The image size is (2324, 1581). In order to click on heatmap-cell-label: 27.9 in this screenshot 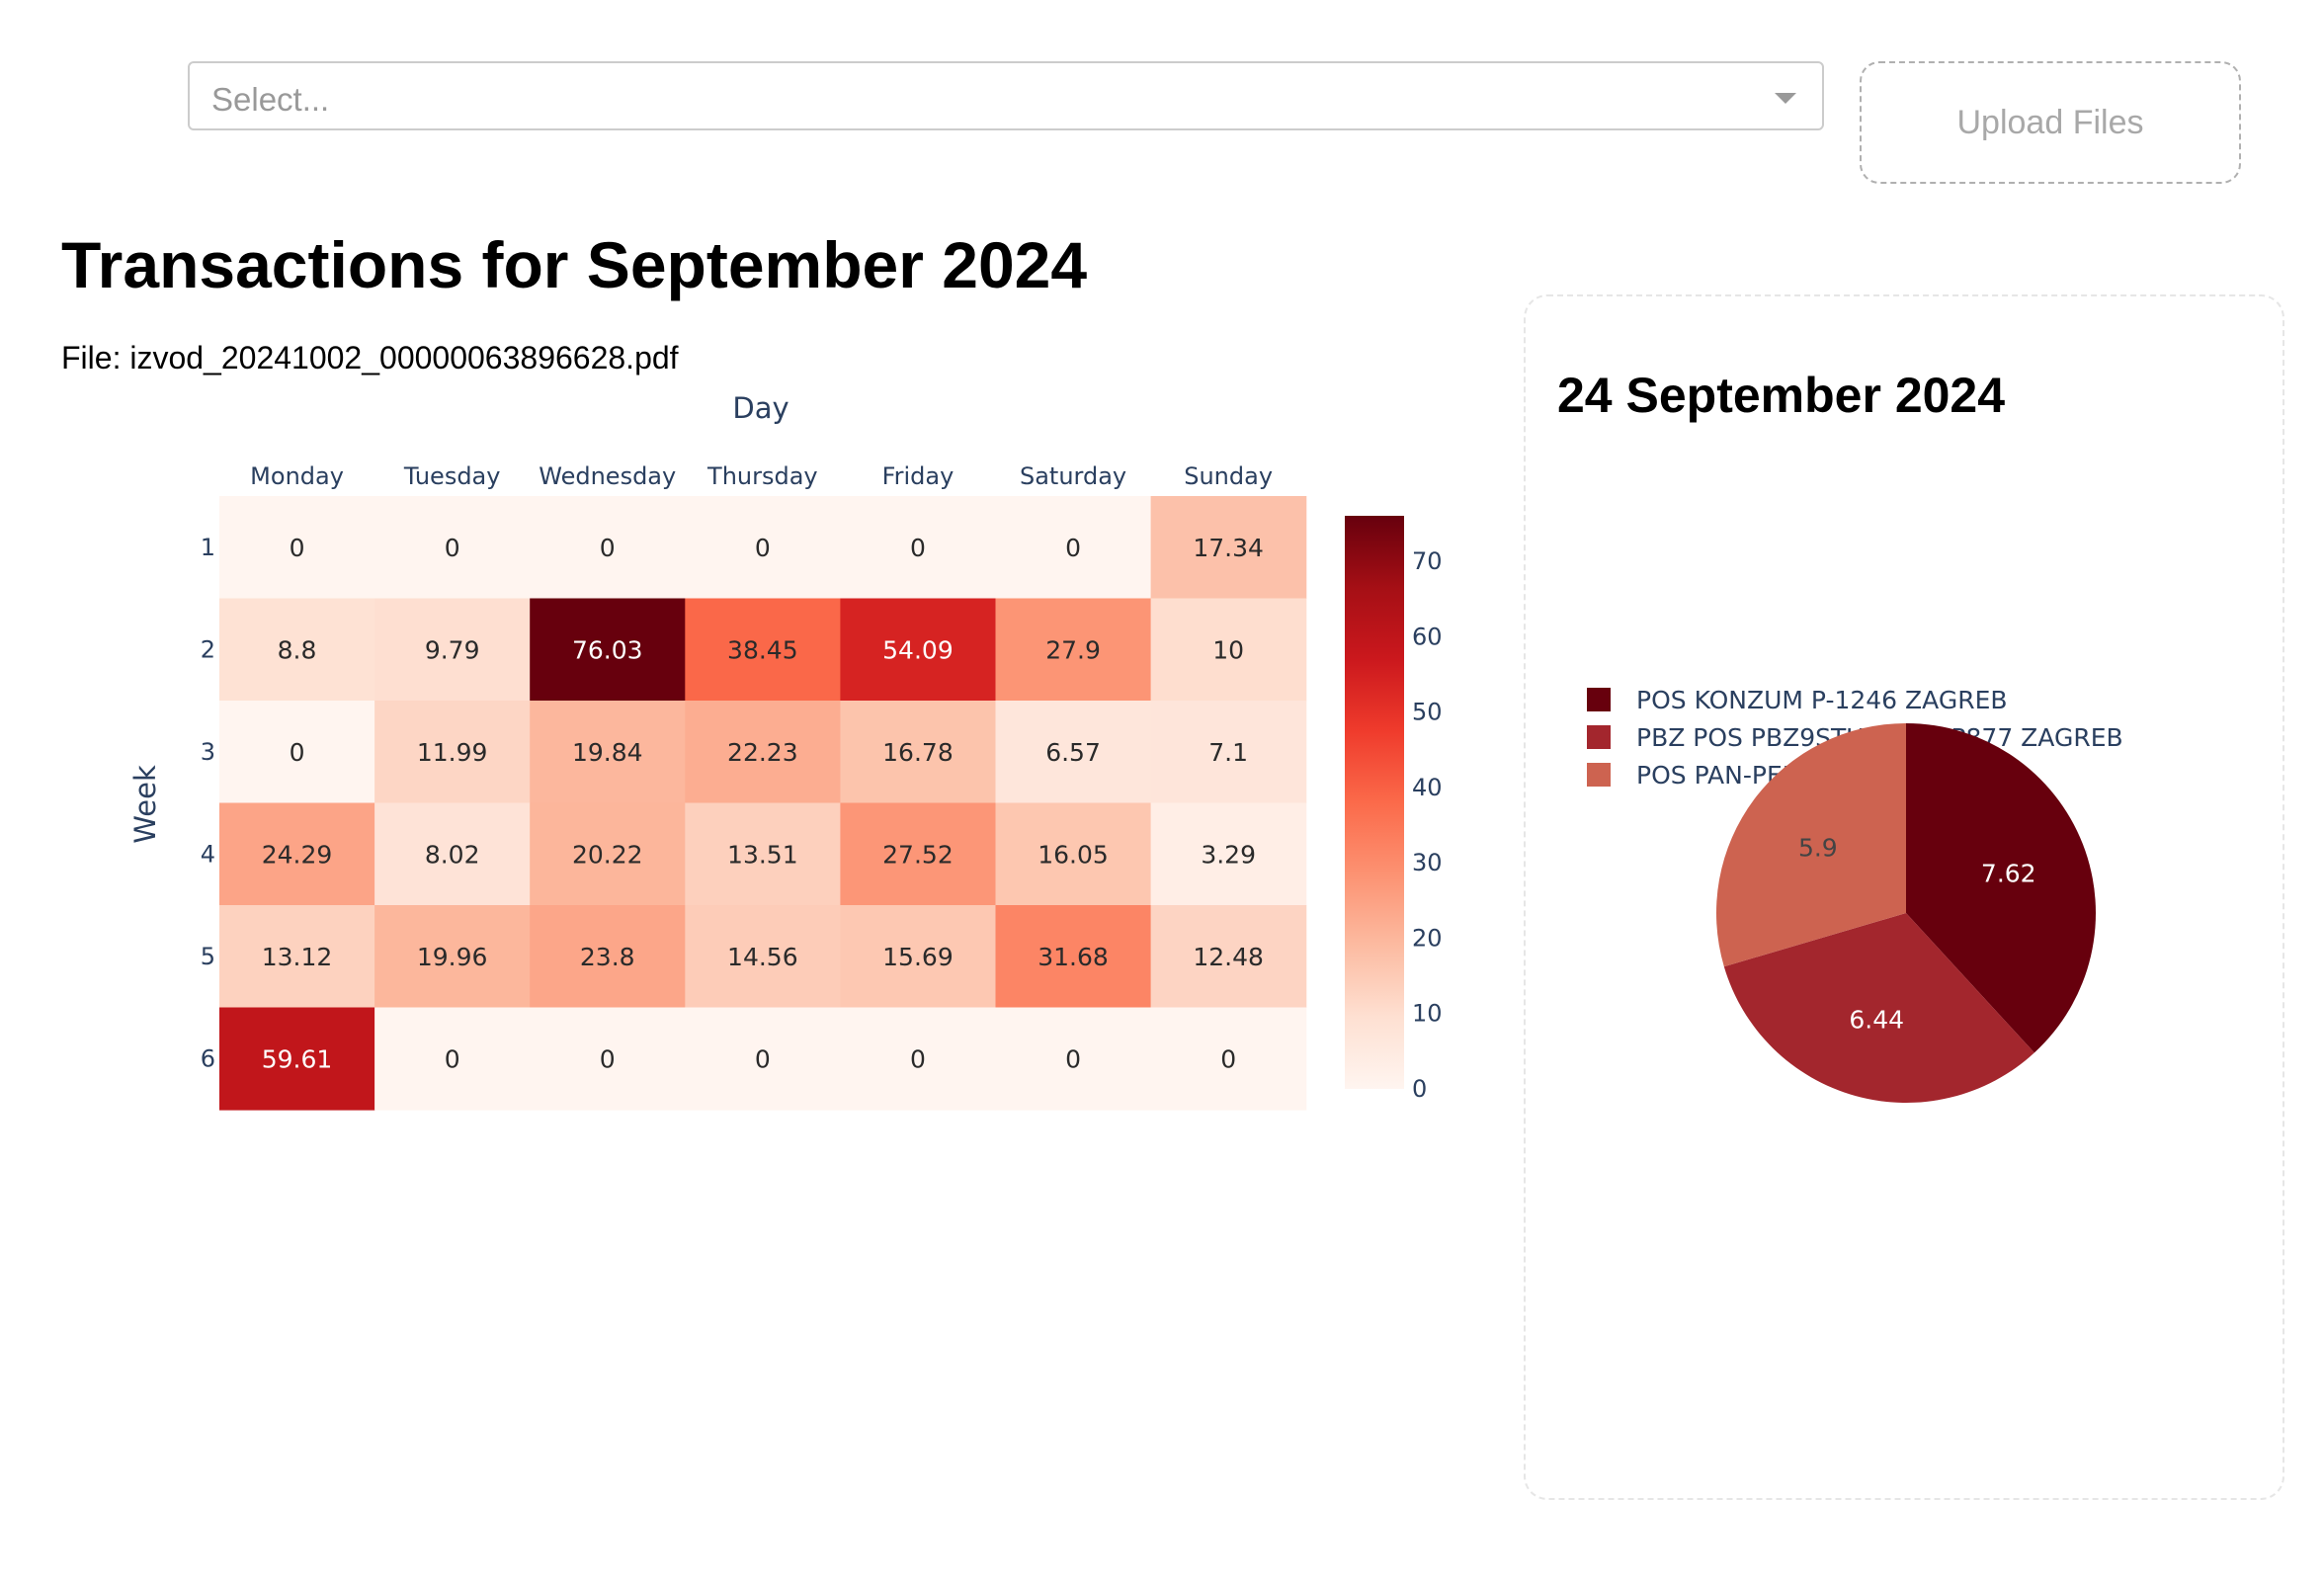, I will do `click(1073, 649)`.